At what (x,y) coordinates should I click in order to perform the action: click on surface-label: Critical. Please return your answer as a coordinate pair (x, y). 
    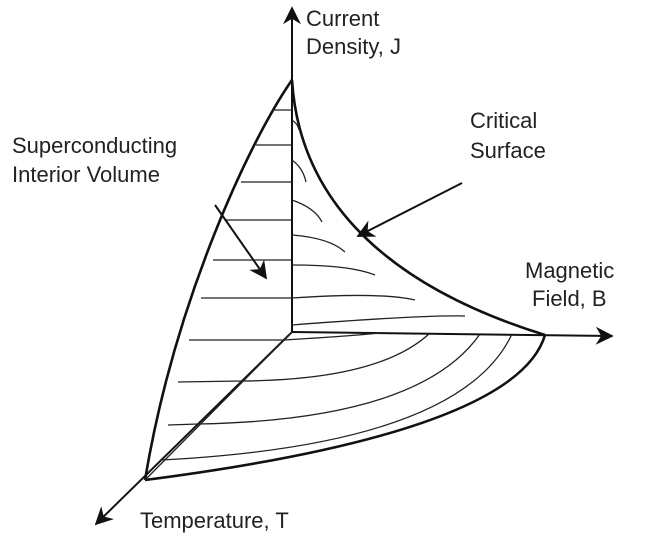
    Looking at the image, I should click on (503, 120).